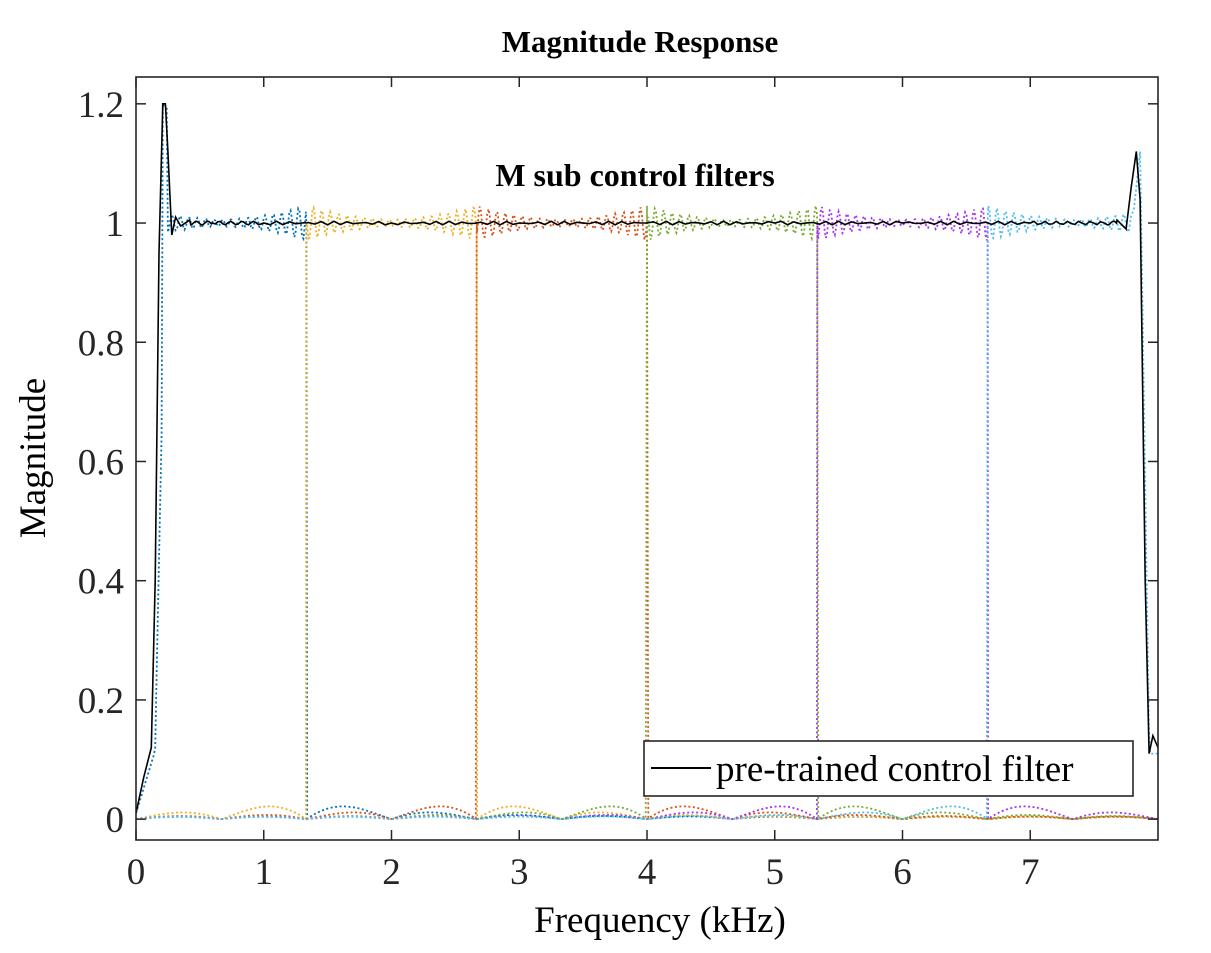 Image resolution: width=1211 pixels, height=953 pixels. I want to click on y-tick-label-1: 0.2, so click(101, 701).